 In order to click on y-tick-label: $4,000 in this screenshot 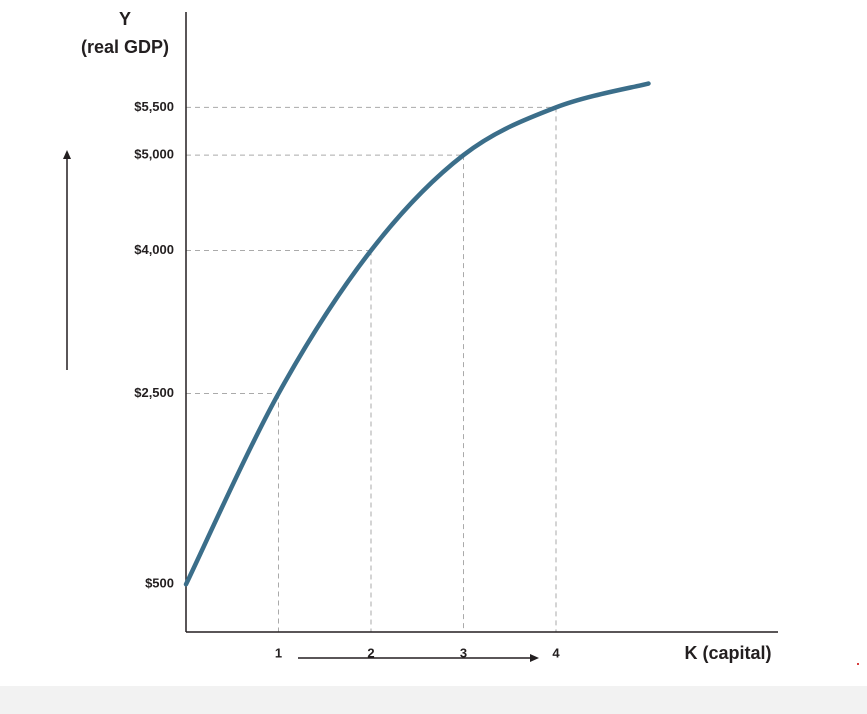, I will do `click(154, 249)`.